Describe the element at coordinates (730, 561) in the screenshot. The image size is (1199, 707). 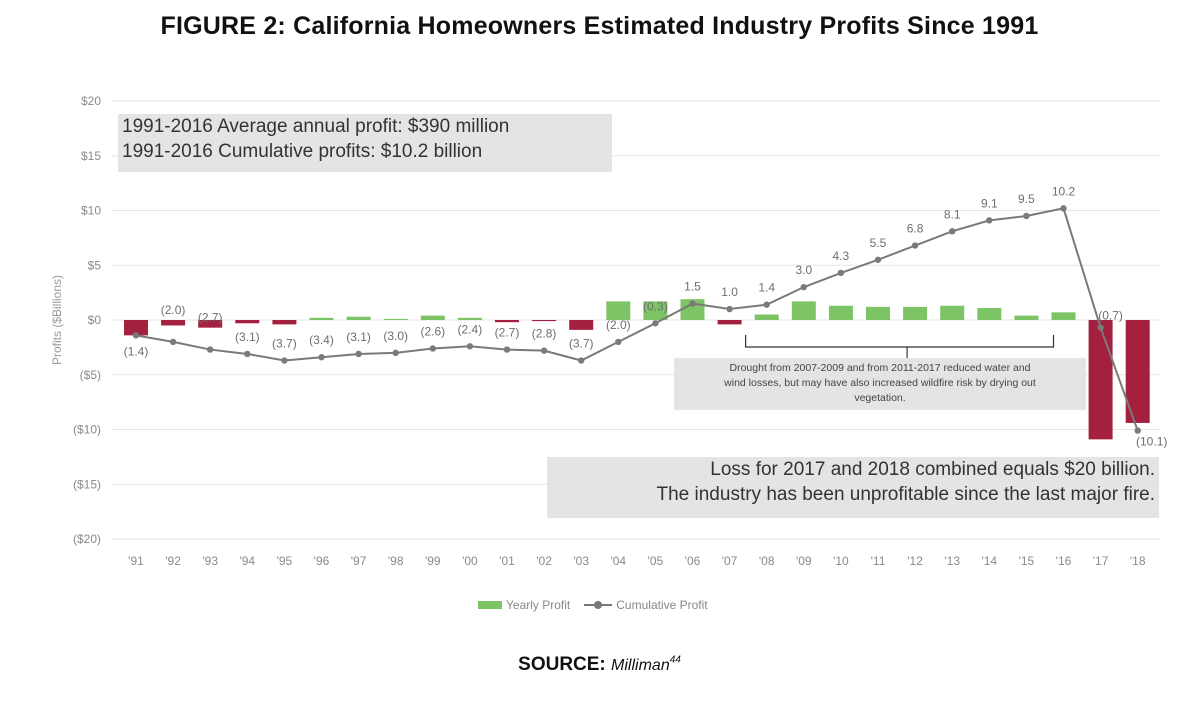
I see `x-tick-label: '07` at that location.